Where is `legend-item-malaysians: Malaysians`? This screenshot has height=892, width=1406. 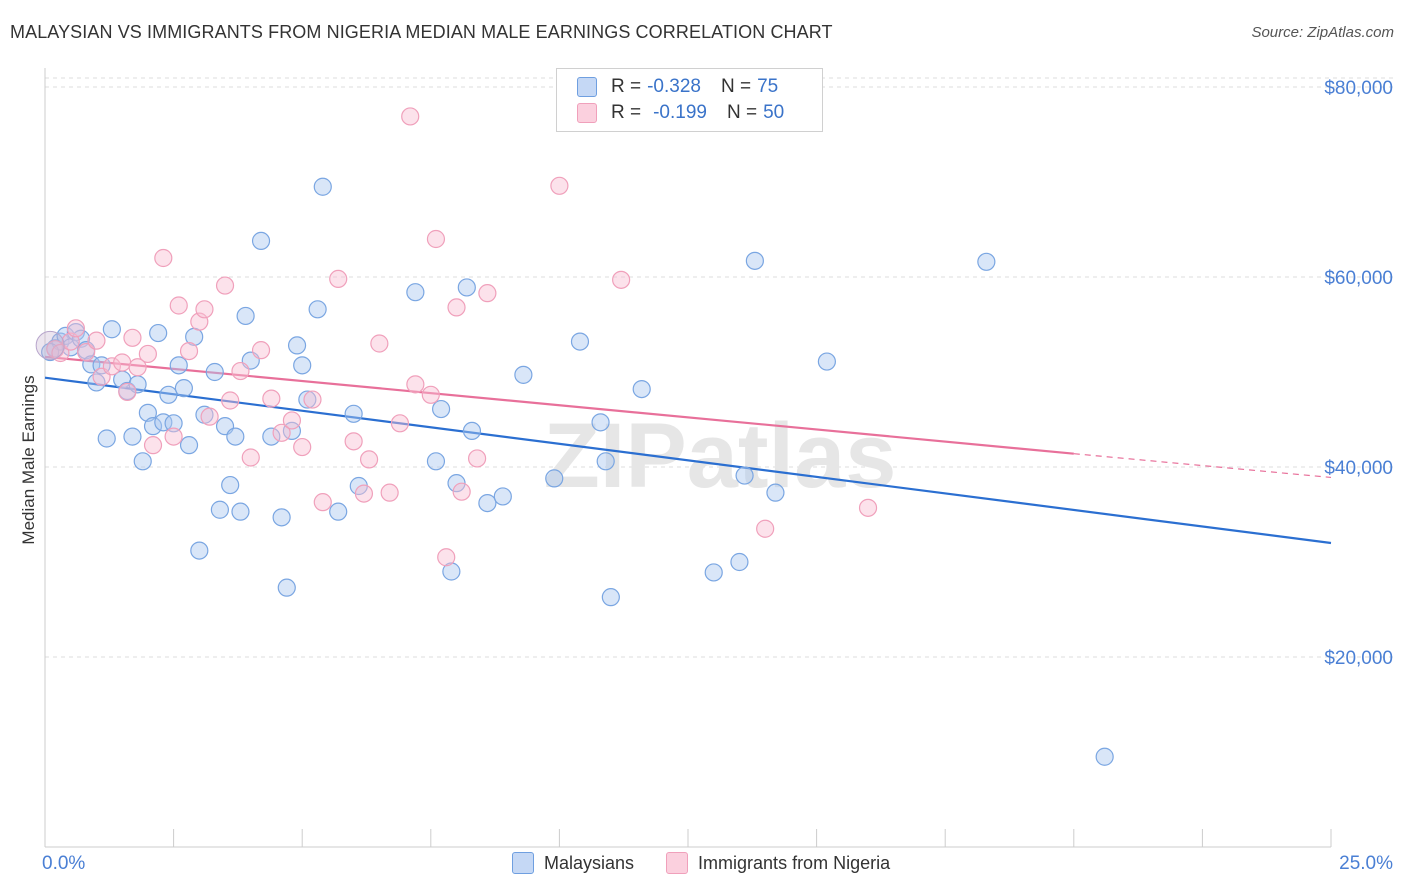 legend-item-malaysians: Malaysians is located at coordinates (573, 863).